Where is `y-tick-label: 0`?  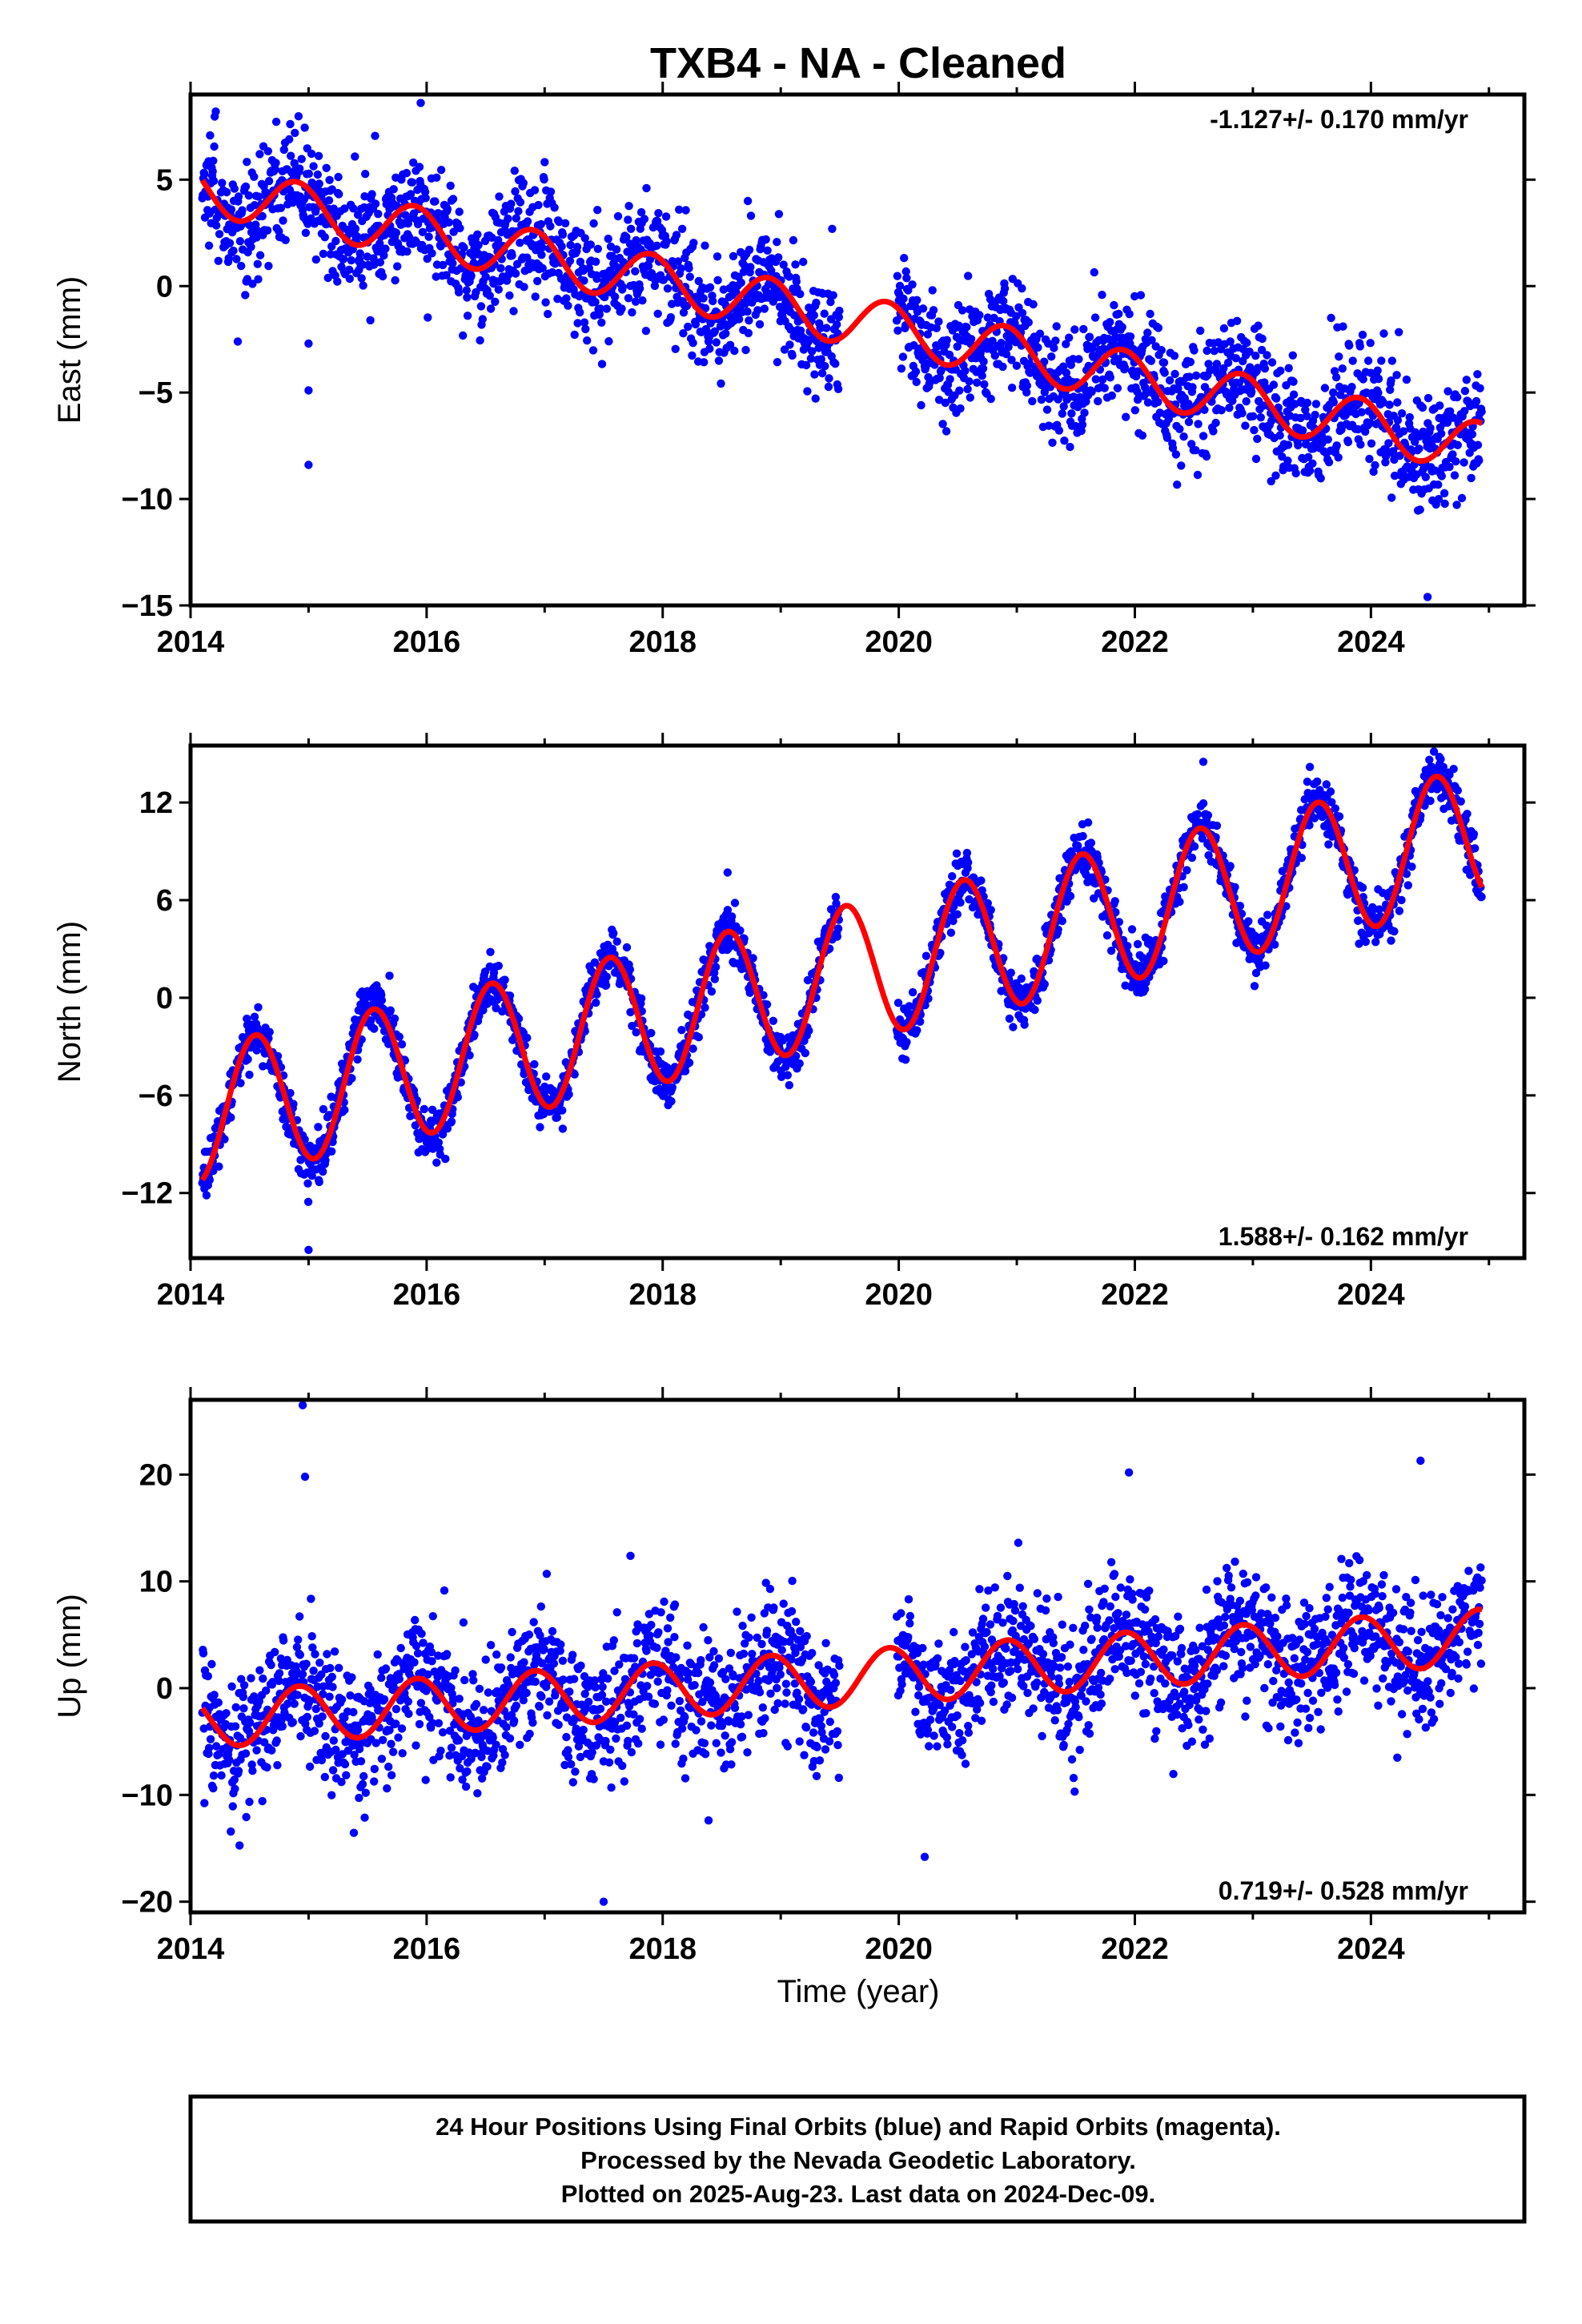 y-tick-label: 0 is located at coordinates (164, 287).